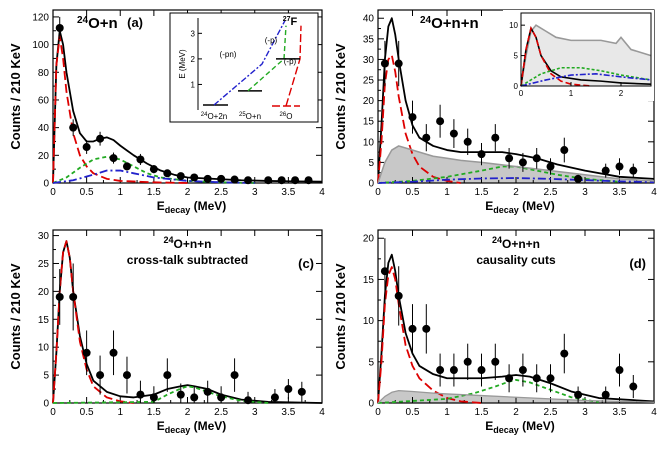 The width and height of the screenshot is (664, 461). I want to click on inset-y-tick-label: 5, so click(516, 56).